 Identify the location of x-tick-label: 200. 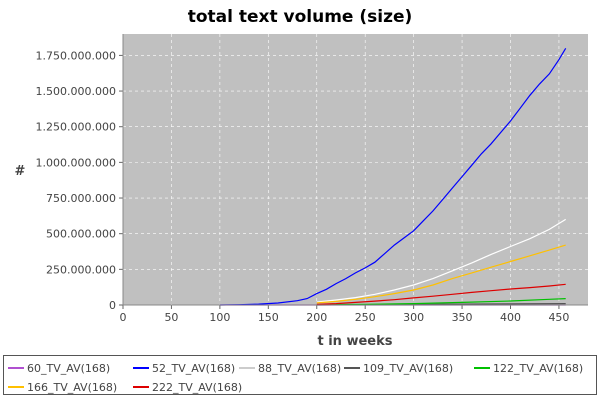
(316, 317).